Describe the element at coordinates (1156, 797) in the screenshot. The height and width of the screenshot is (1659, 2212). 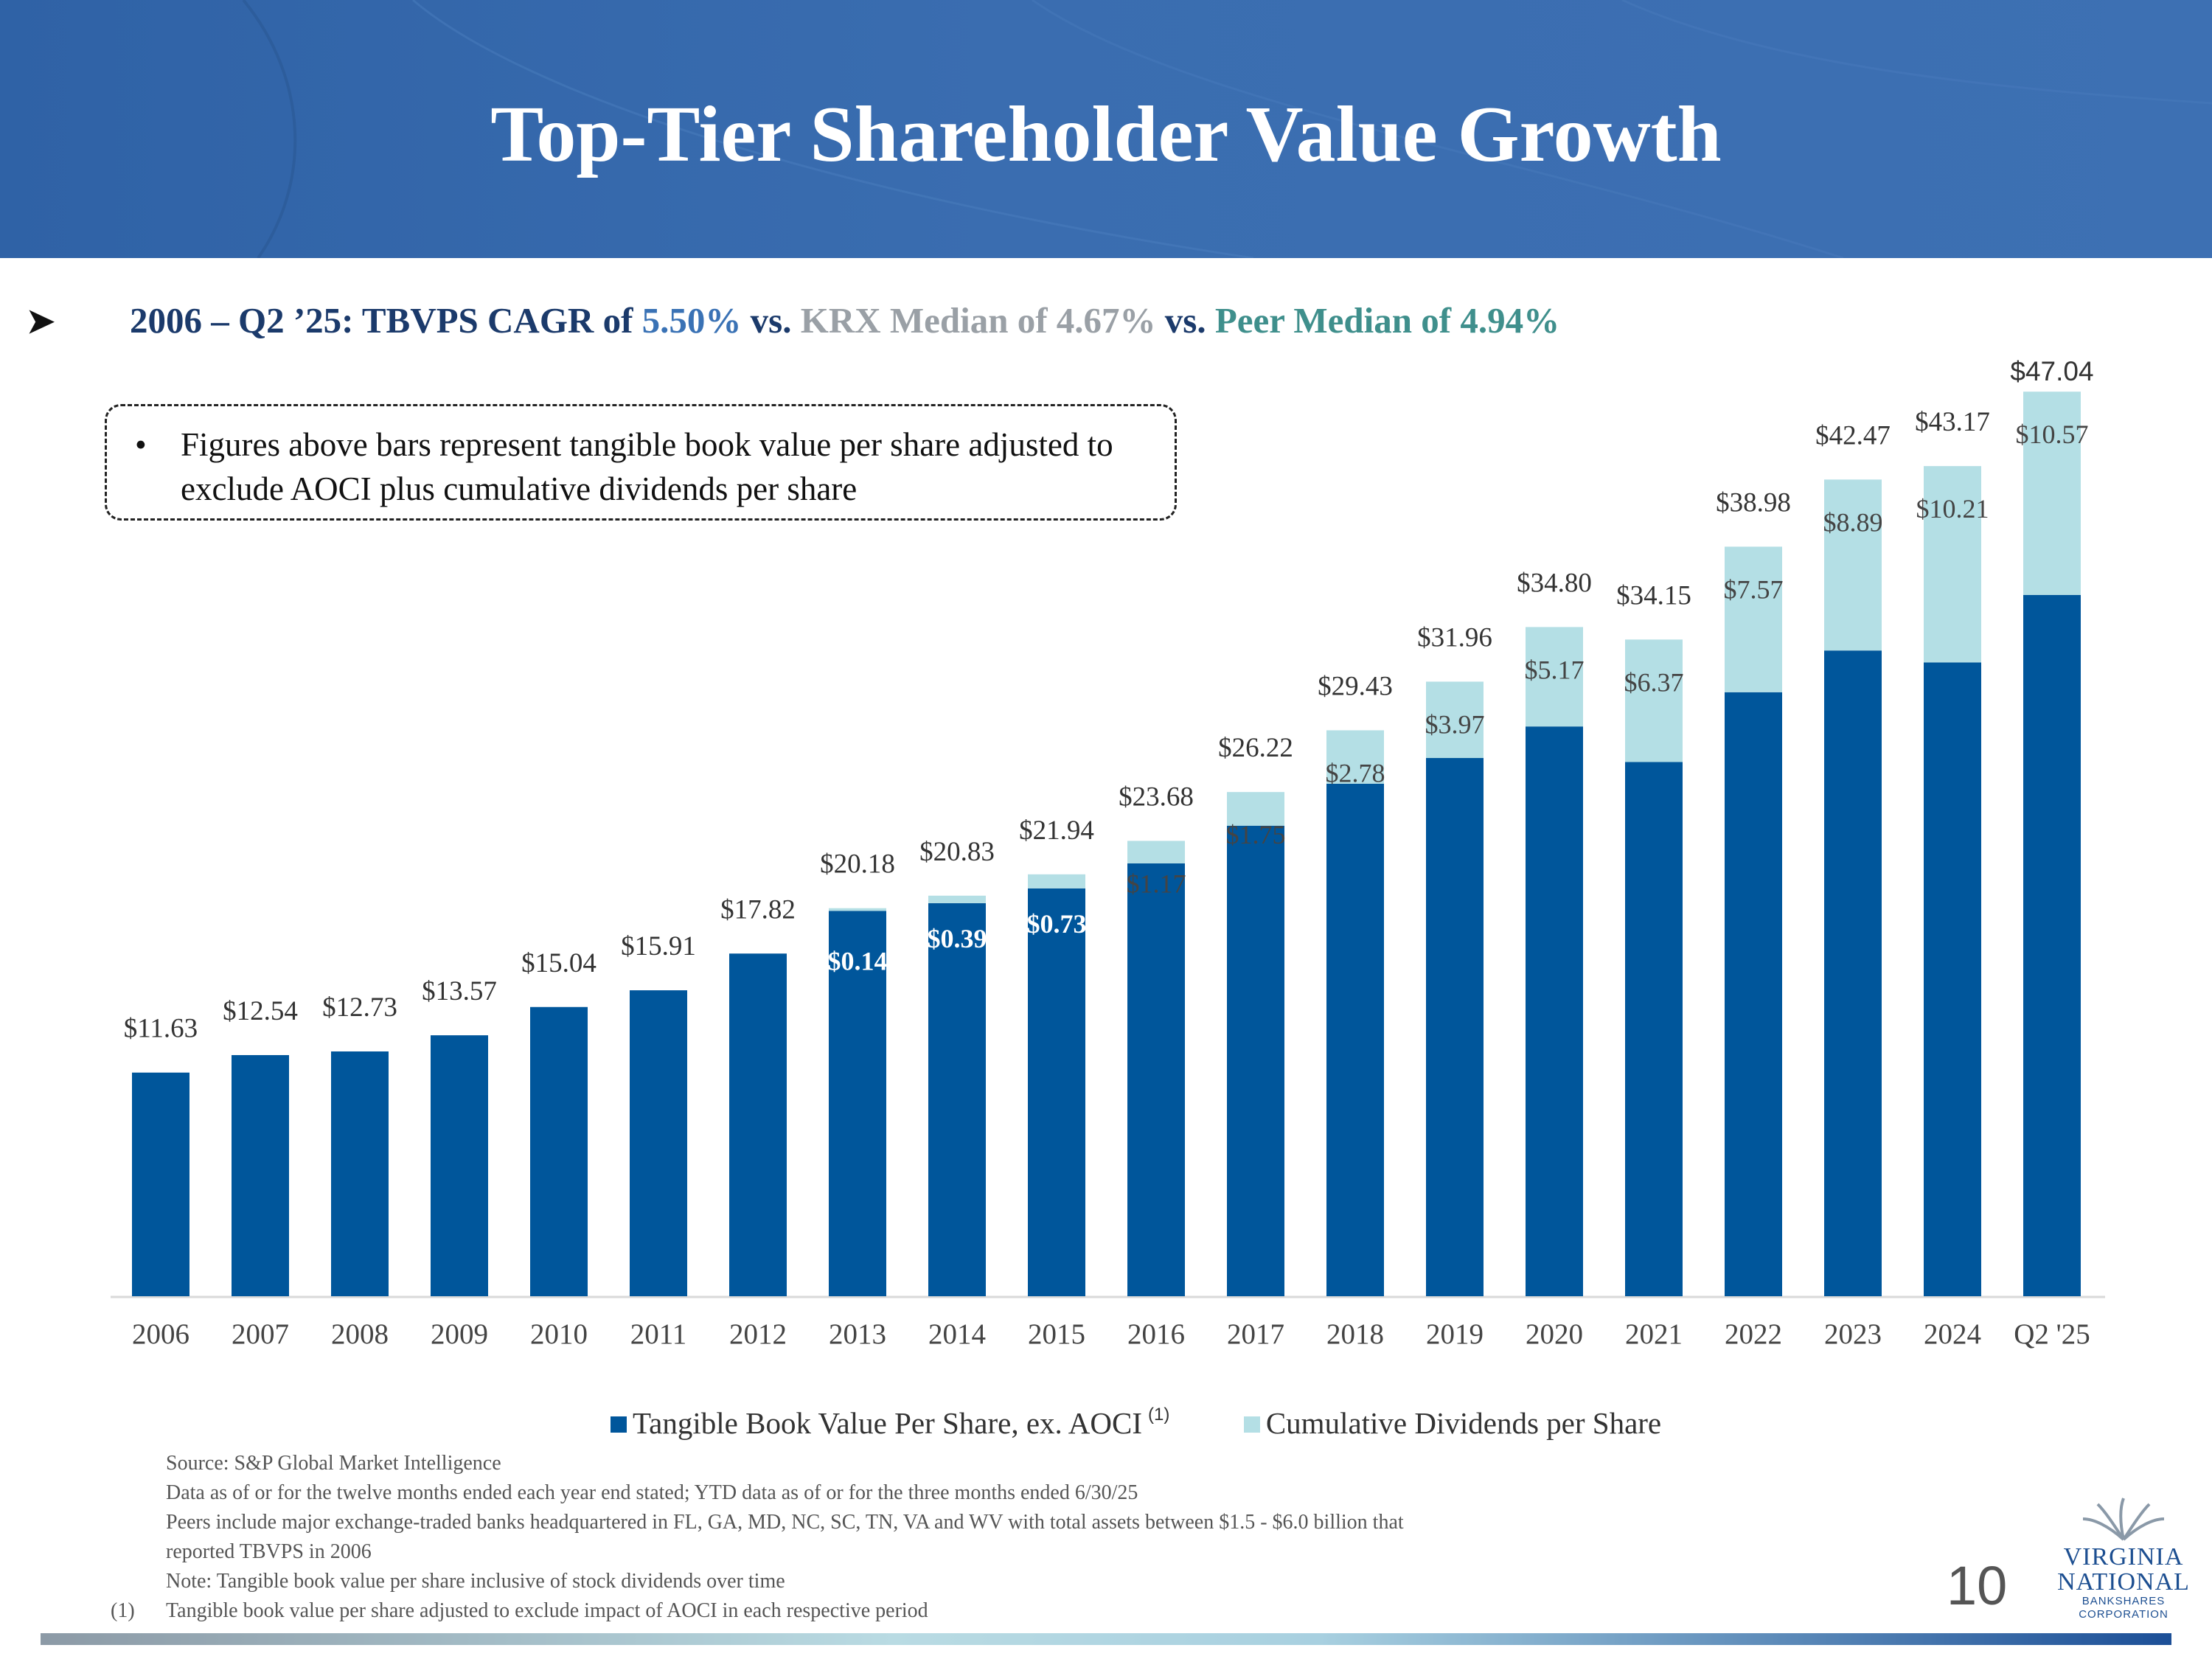
I see `total-data-label: $23.68` at that location.